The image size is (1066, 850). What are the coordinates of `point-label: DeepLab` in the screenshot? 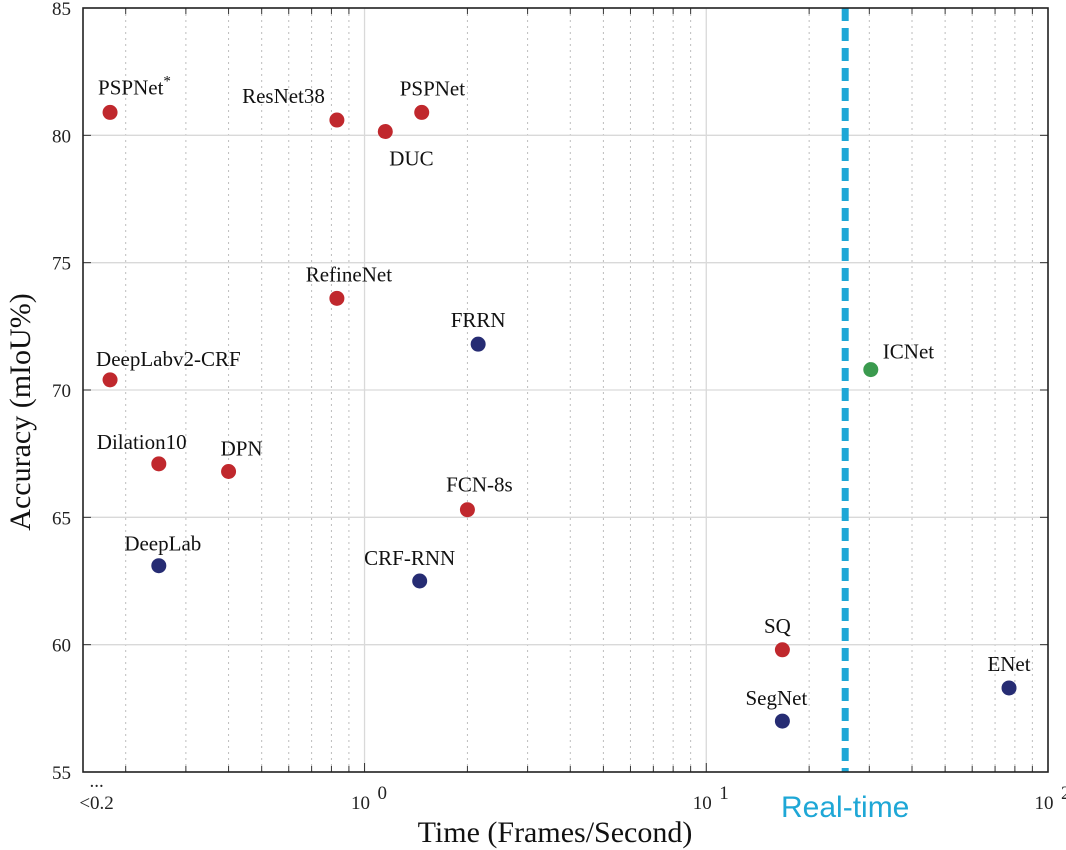 It's located at (162, 544).